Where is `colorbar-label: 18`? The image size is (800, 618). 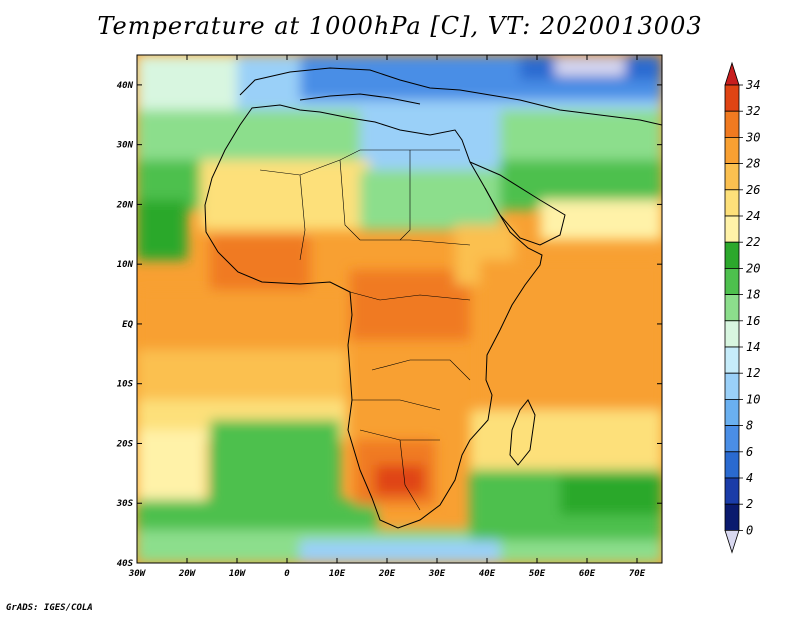
colorbar-label: 18 is located at coordinates (753, 295).